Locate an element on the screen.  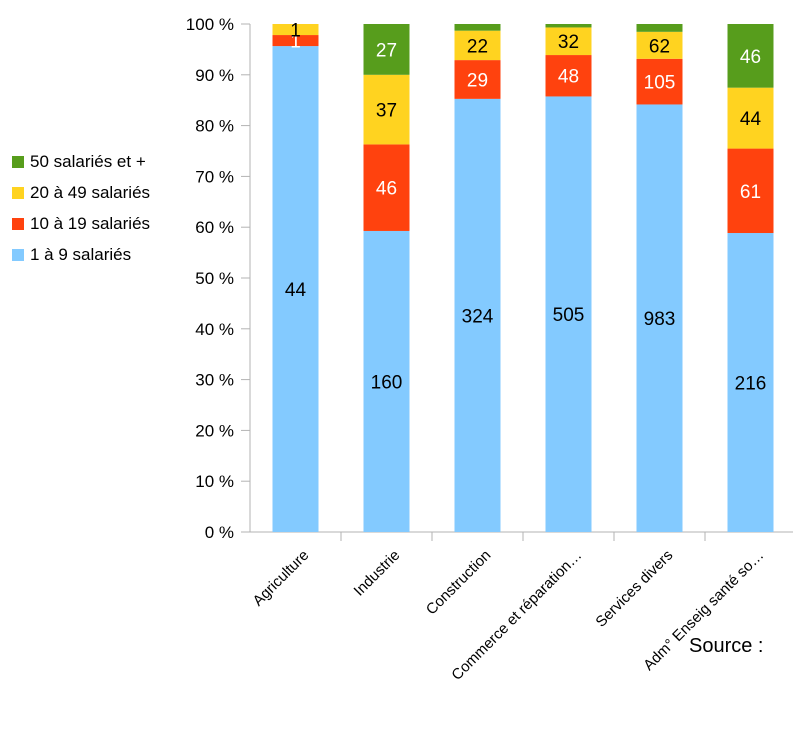
data-label: 22 is located at coordinates (477, 46).